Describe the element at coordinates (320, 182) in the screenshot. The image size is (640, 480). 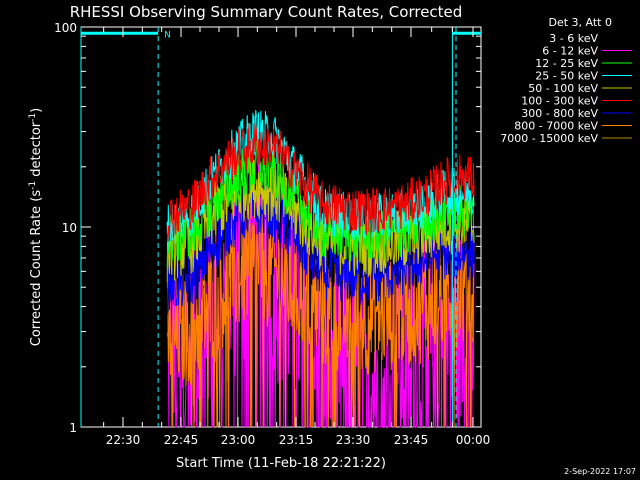
I see `series-line-100-300-kev` at that location.